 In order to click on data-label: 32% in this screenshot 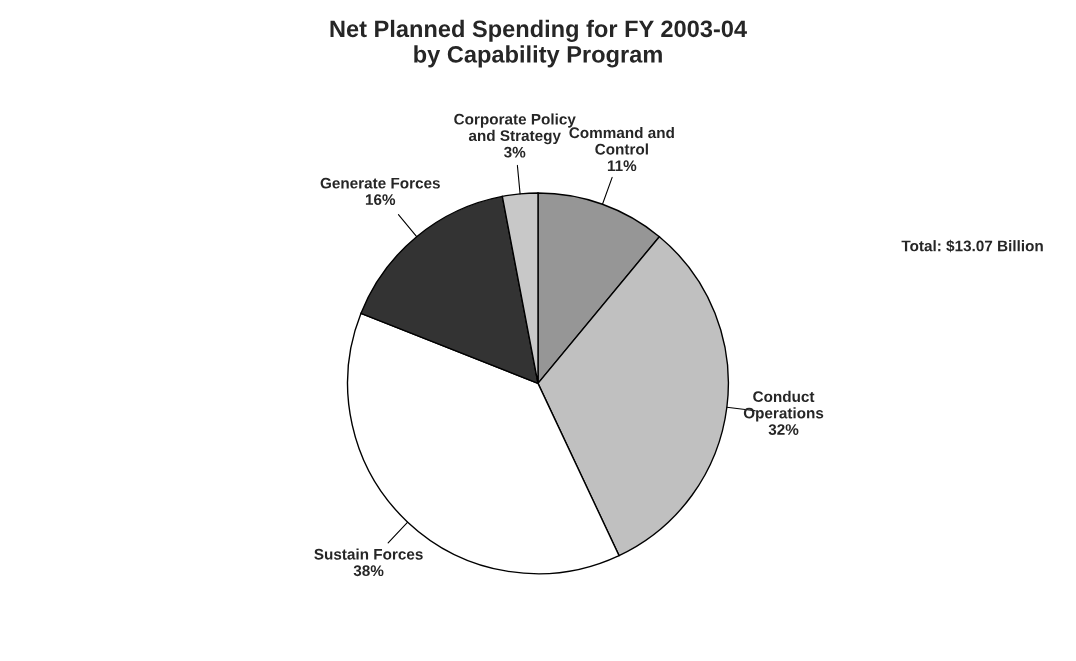, I will do `click(783, 429)`.